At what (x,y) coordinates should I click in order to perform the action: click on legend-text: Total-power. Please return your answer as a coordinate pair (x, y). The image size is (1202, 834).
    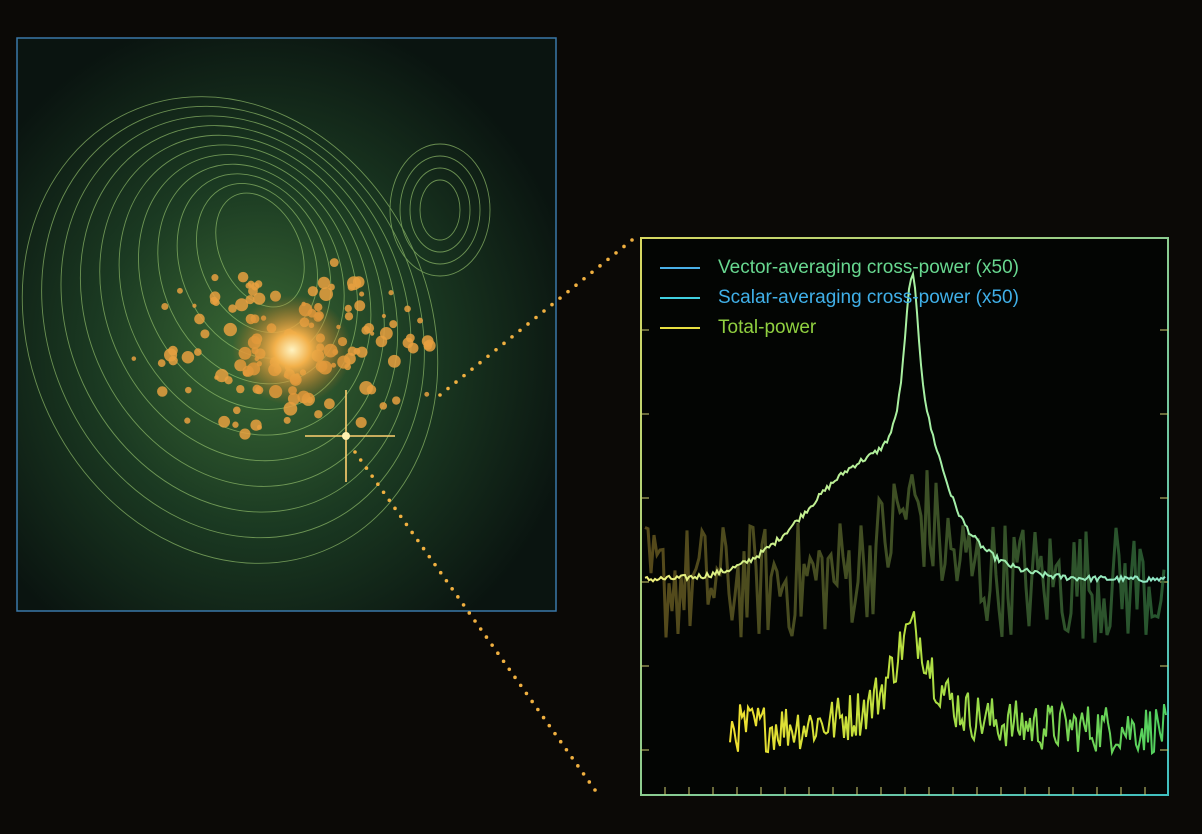
    Looking at the image, I should click on (767, 327).